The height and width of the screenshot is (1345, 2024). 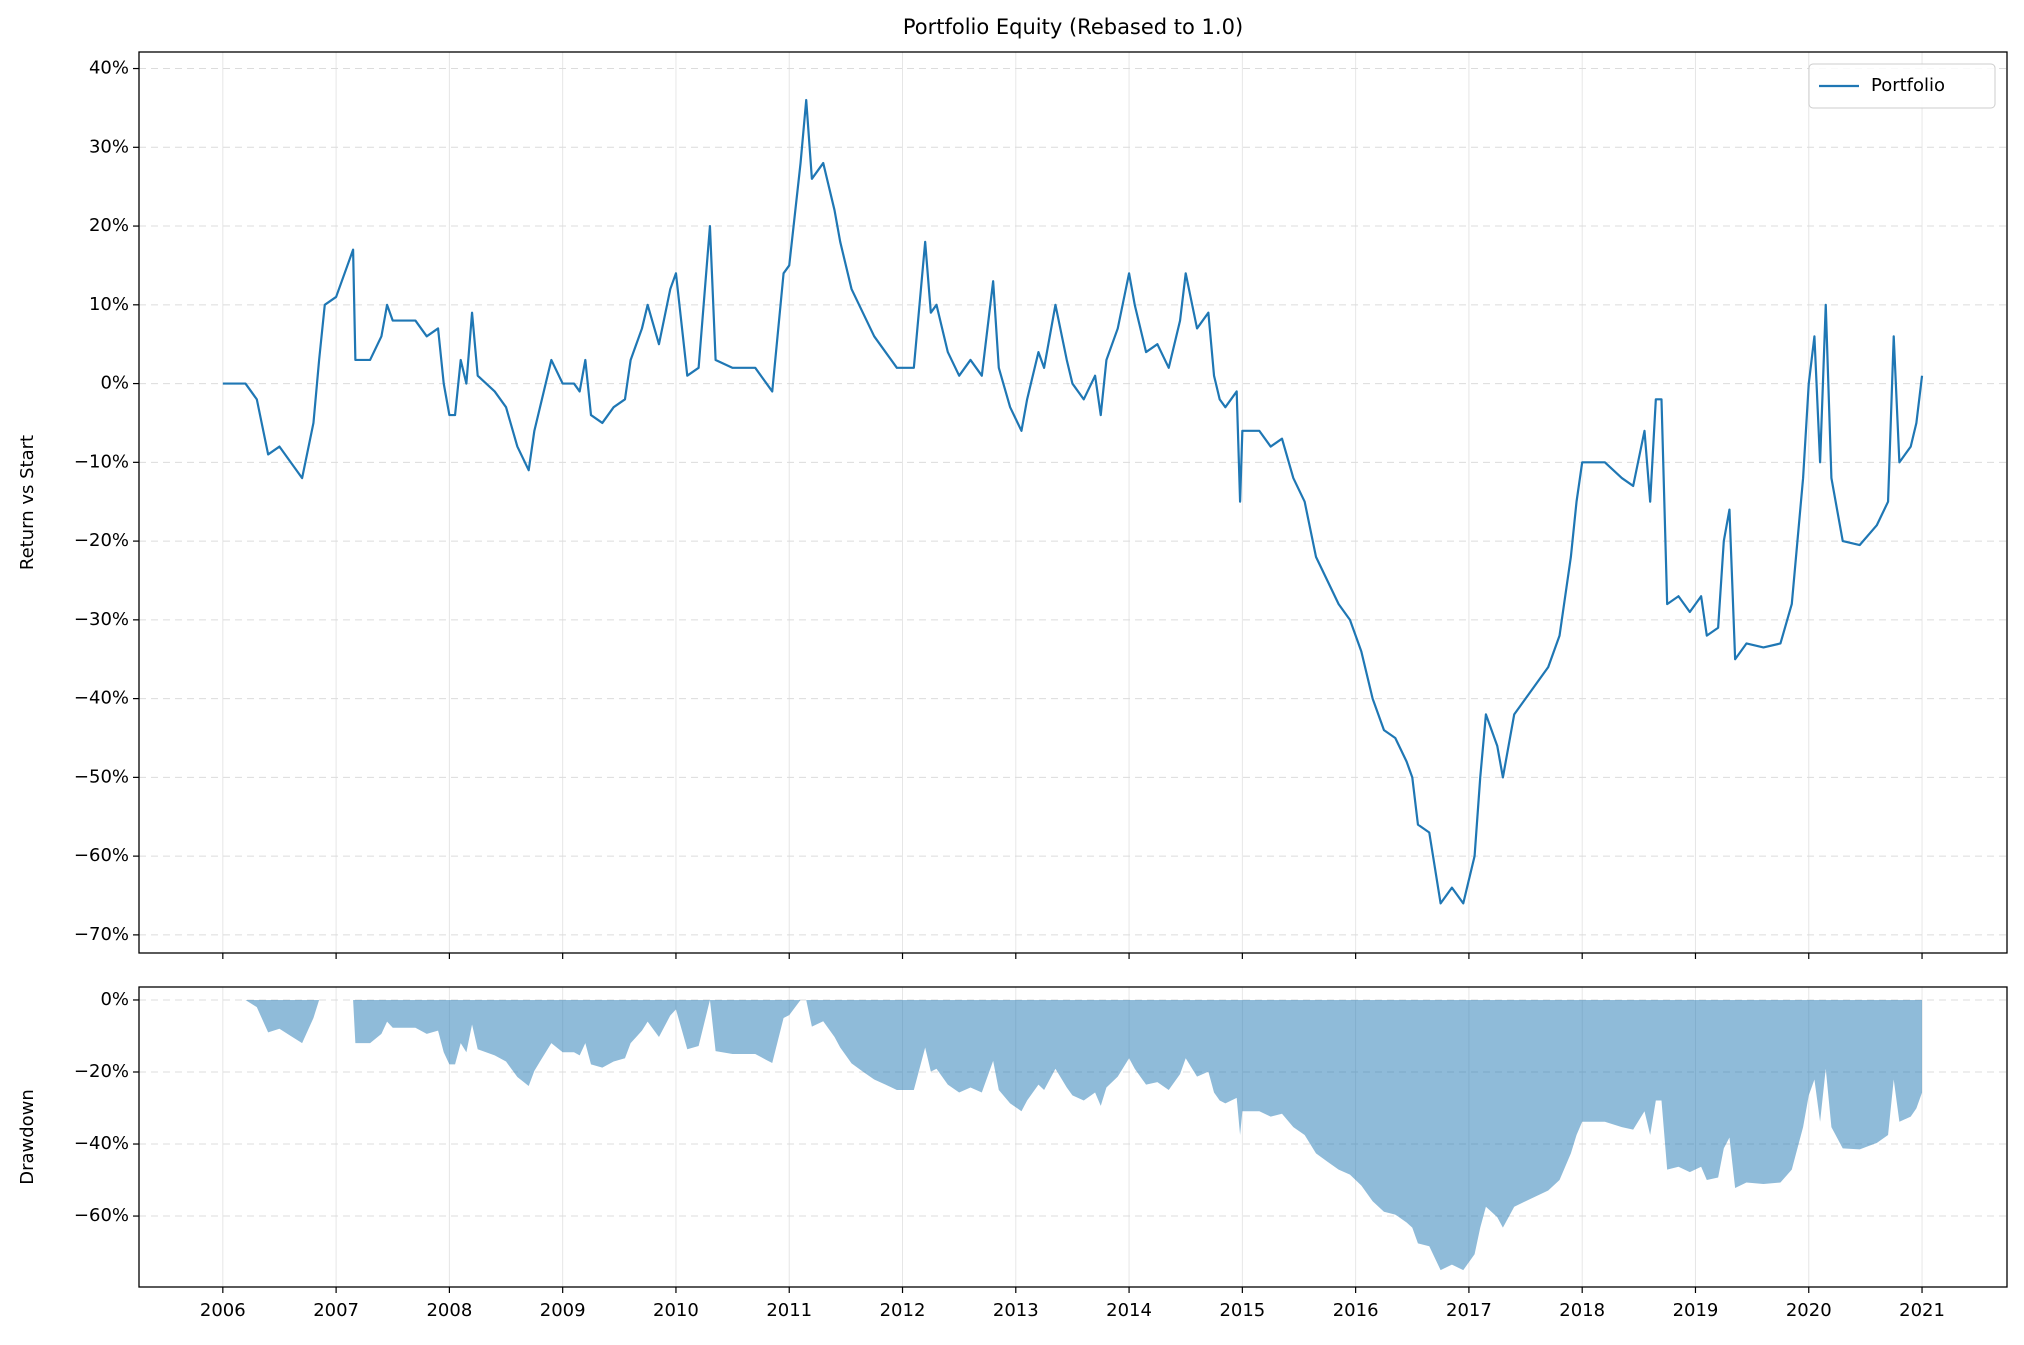 I want to click on x-tick-label: 2010, so click(x=676, y=1310).